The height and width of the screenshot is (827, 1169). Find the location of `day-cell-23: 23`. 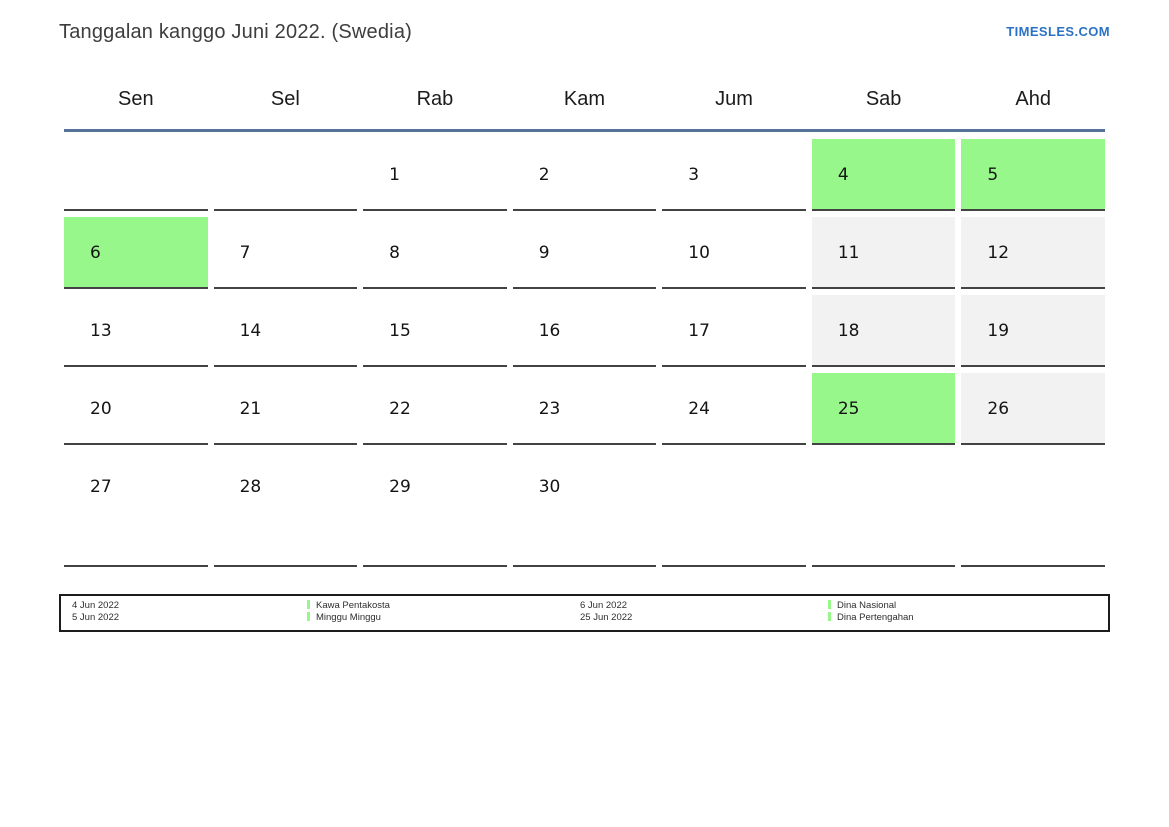

day-cell-23: 23 is located at coordinates (584, 409).